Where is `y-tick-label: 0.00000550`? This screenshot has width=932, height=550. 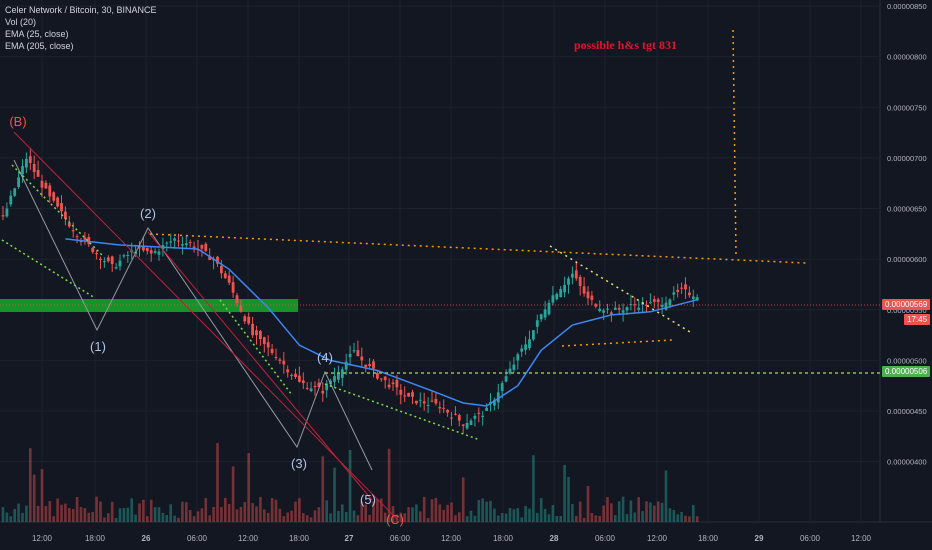
y-tick-label: 0.00000550 is located at coordinates (907, 310).